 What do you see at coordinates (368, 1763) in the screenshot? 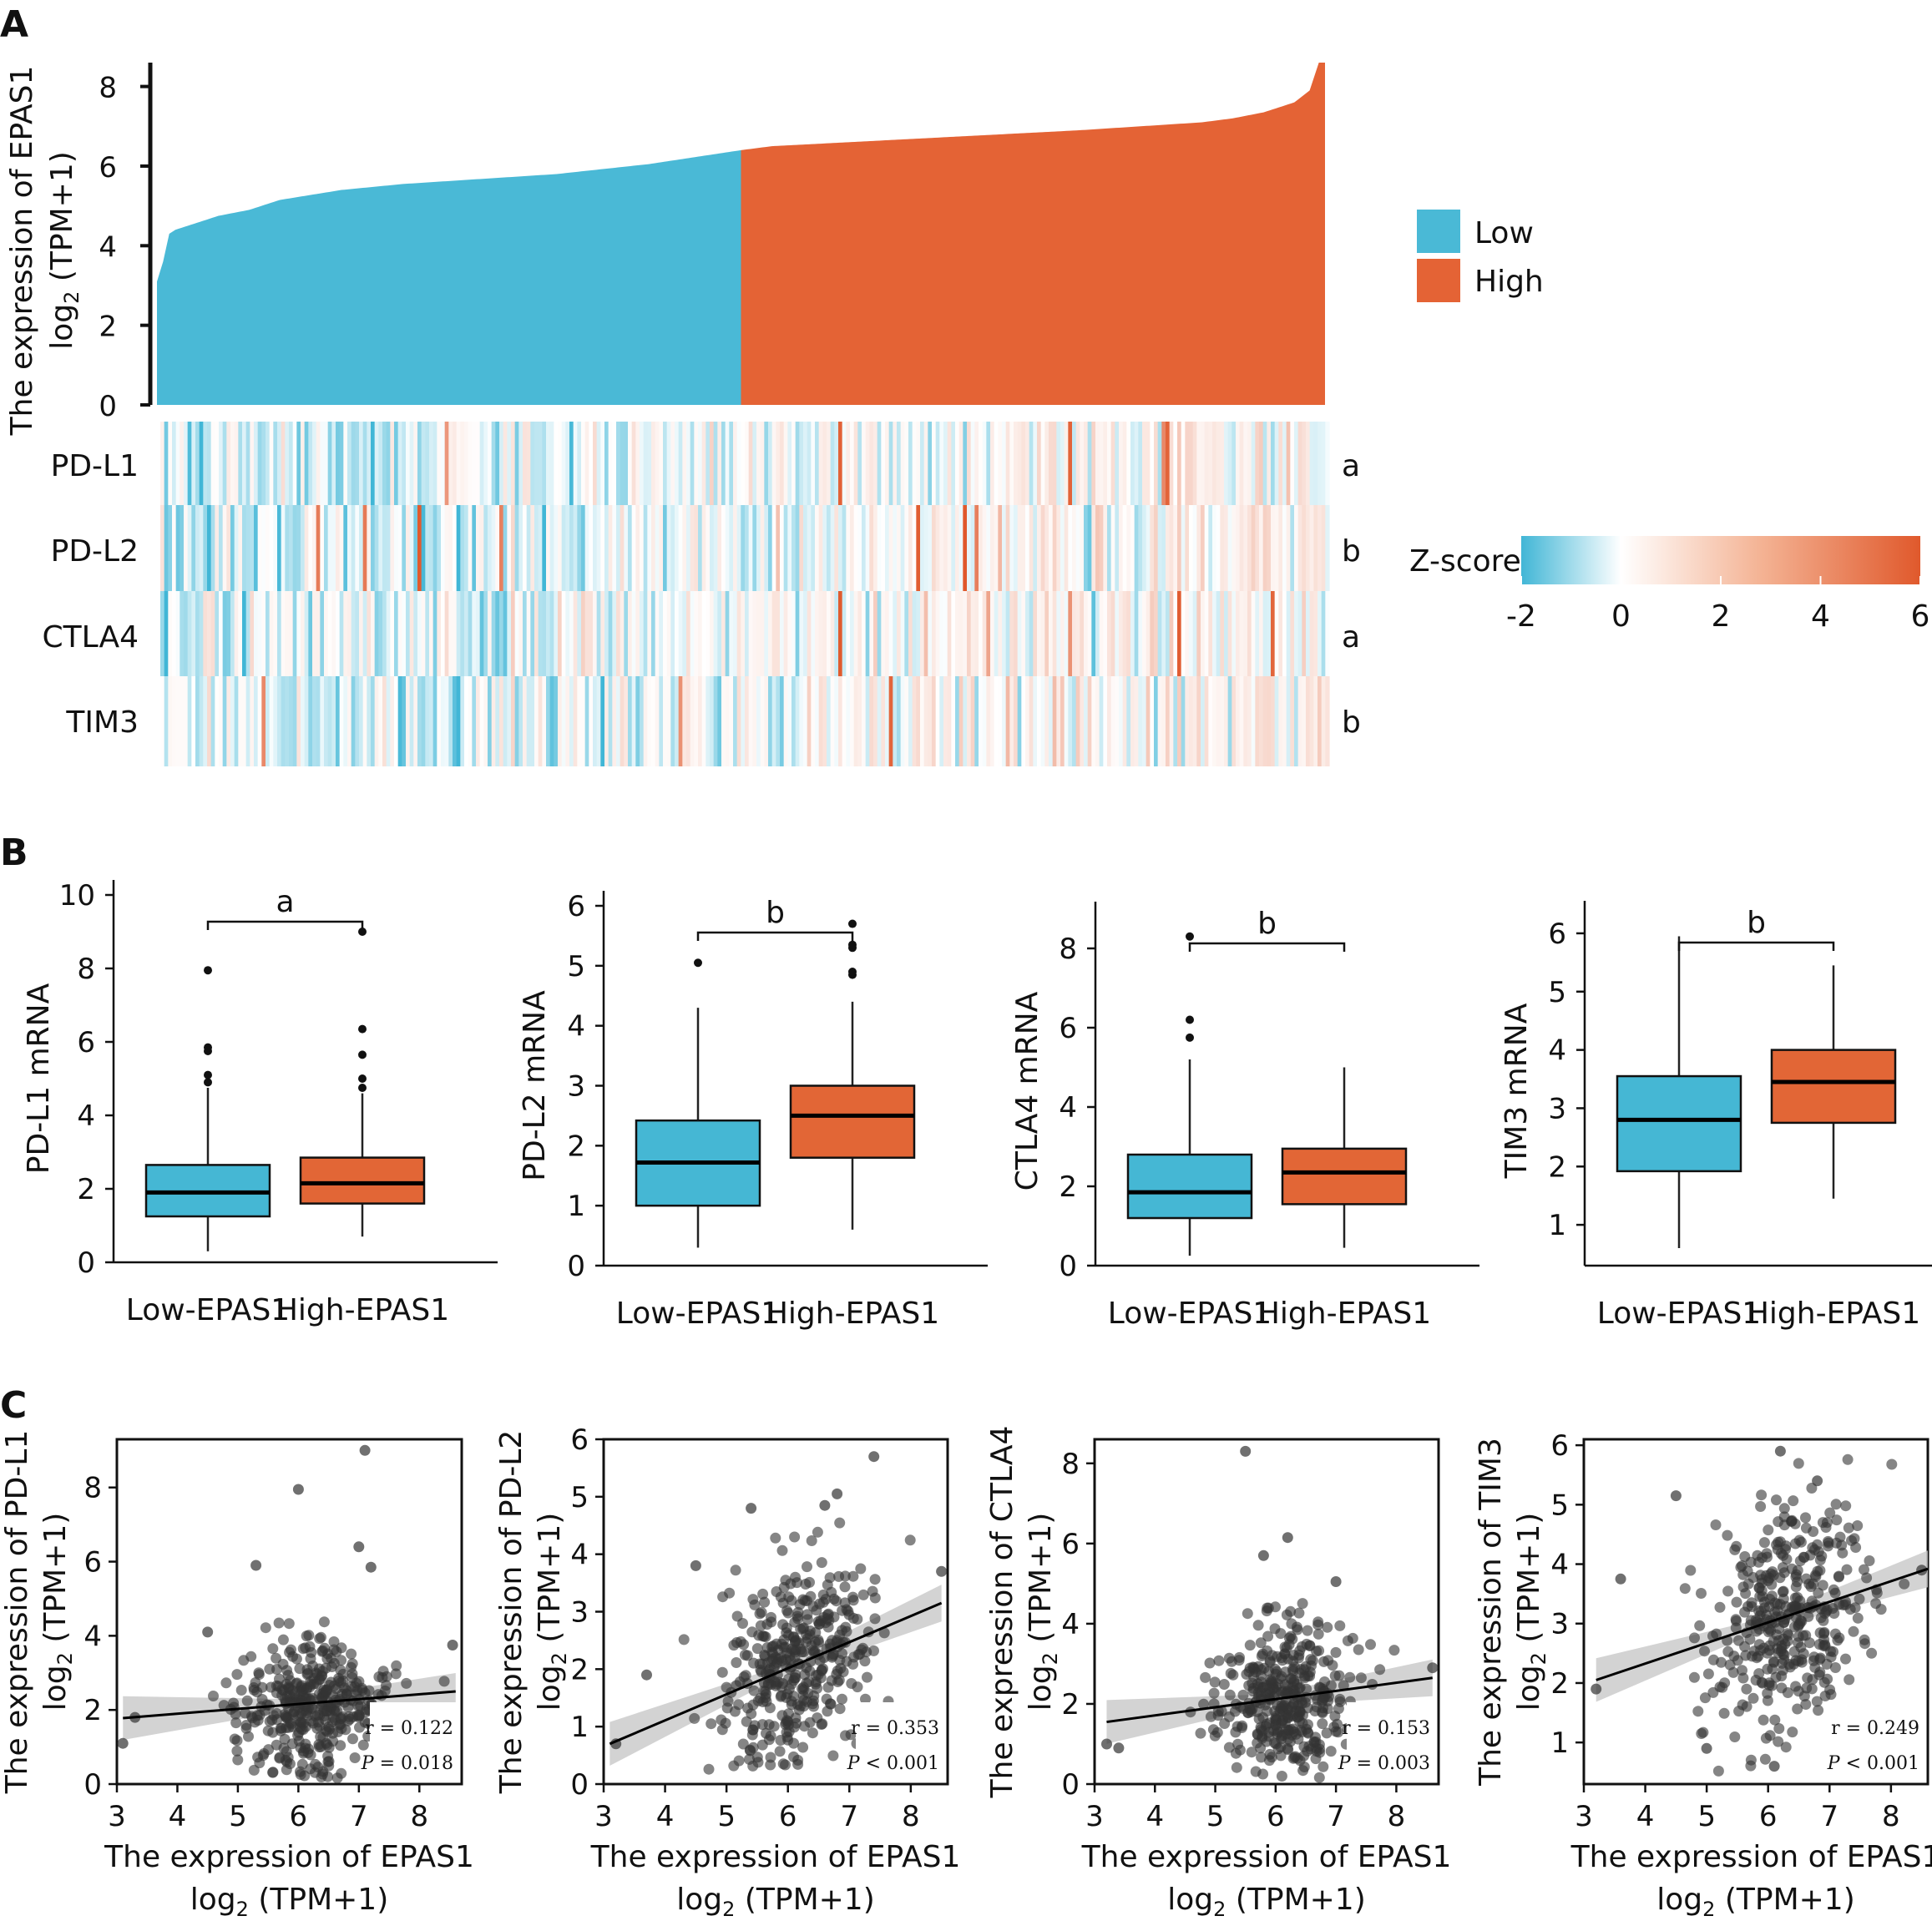
I see `stats-p-symbol: P` at bounding box center [368, 1763].